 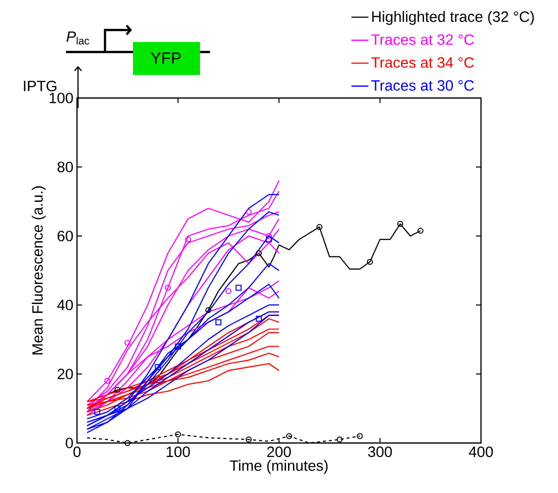 I want to click on legend-label: Traces at 32 °C, so click(x=422, y=39).